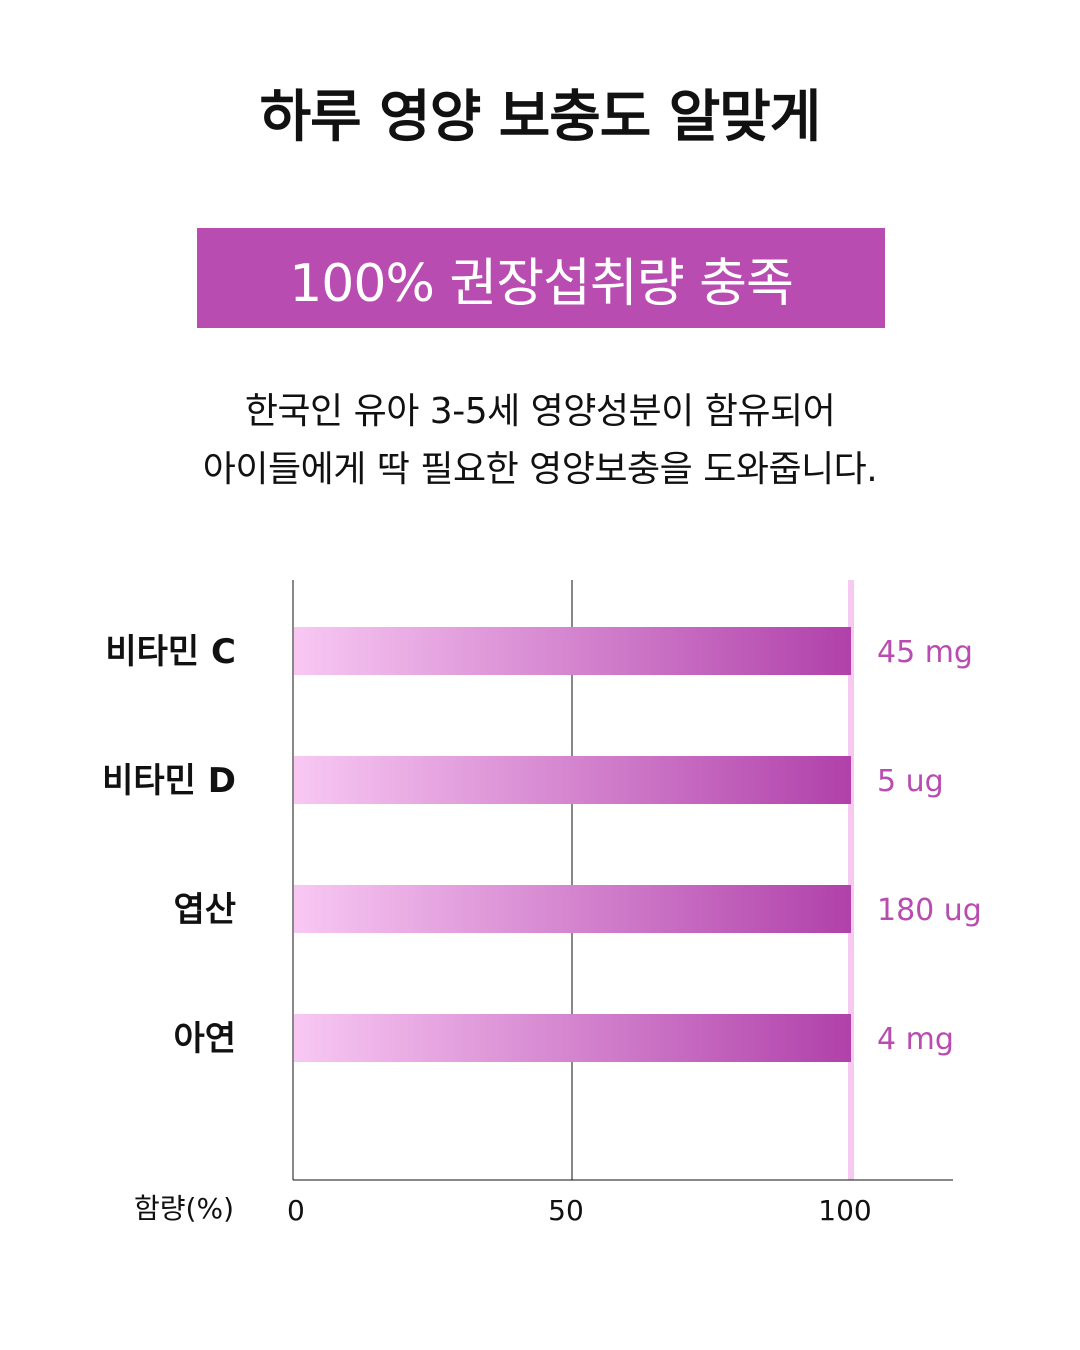 Image resolution: width=1080 pixels, height=1350 pixels. I want to click on description-line-2: 아이들에게 딱 필요한 영양보충을 도와줍니다., so click(540, 469).